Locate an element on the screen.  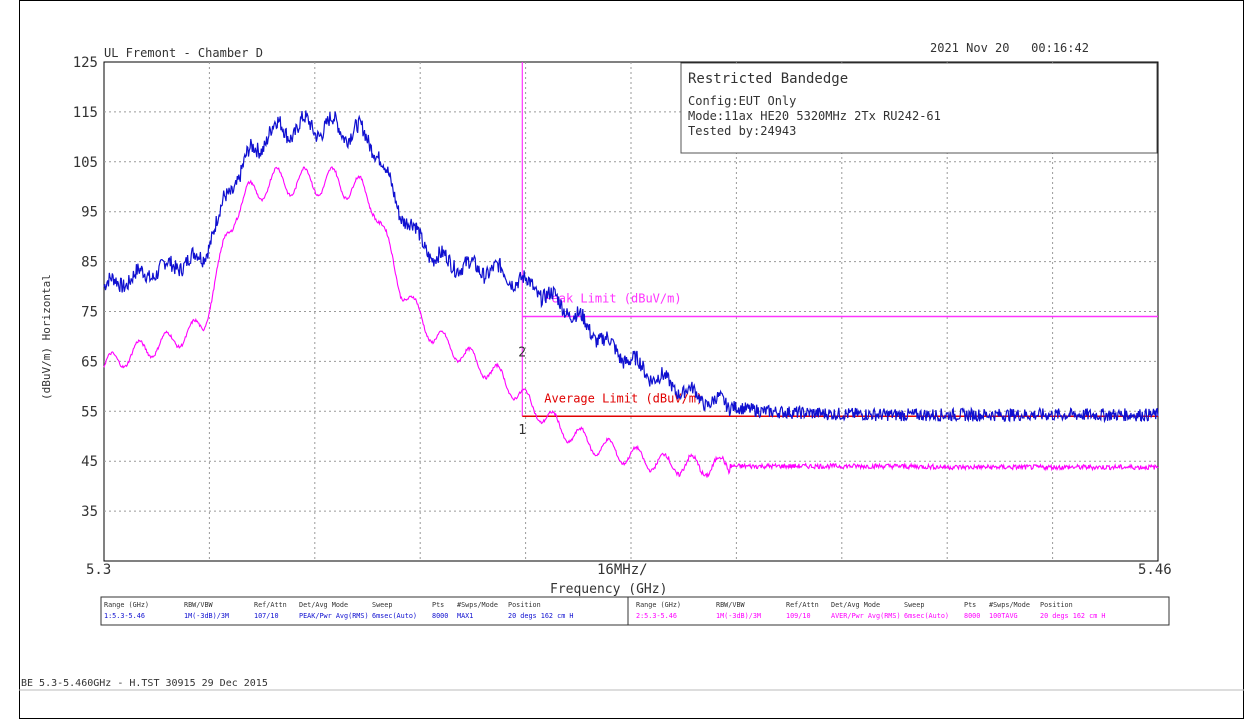
marker-2: 2 is located at coordinates (522, 352).